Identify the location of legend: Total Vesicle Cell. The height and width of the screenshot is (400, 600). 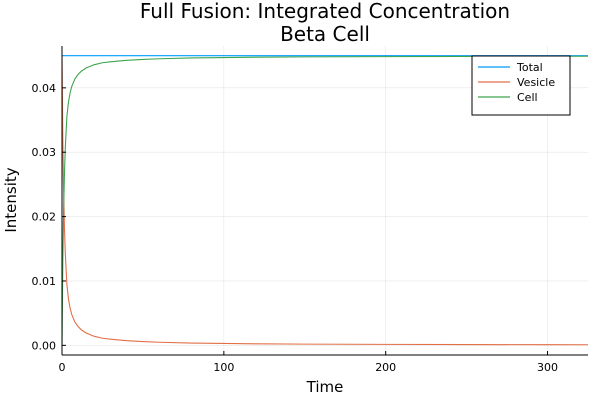
(521, 85).